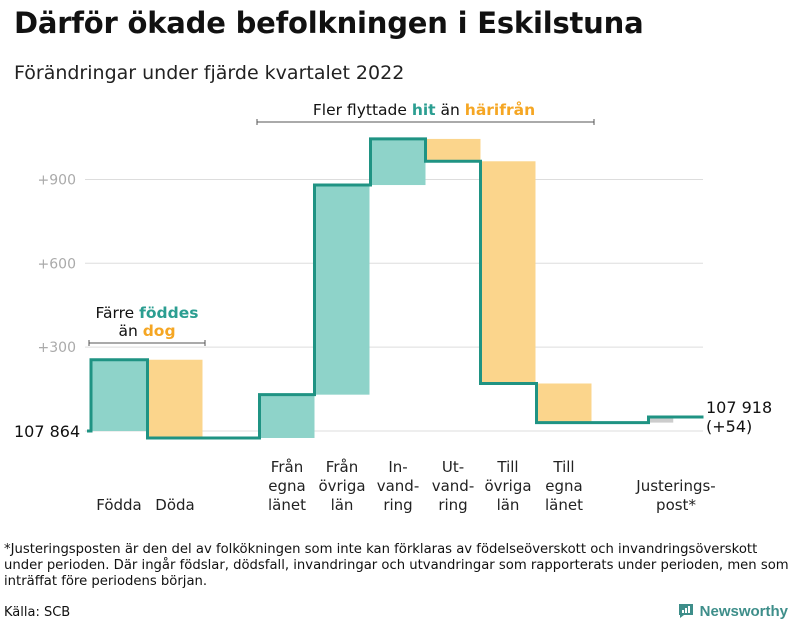  What do you see at coordinates (209, 73) in the screenshot?
I see `chart-subtitle: Förändringar under fjärde kvartalet 2022` at bounding box center [209, 73].